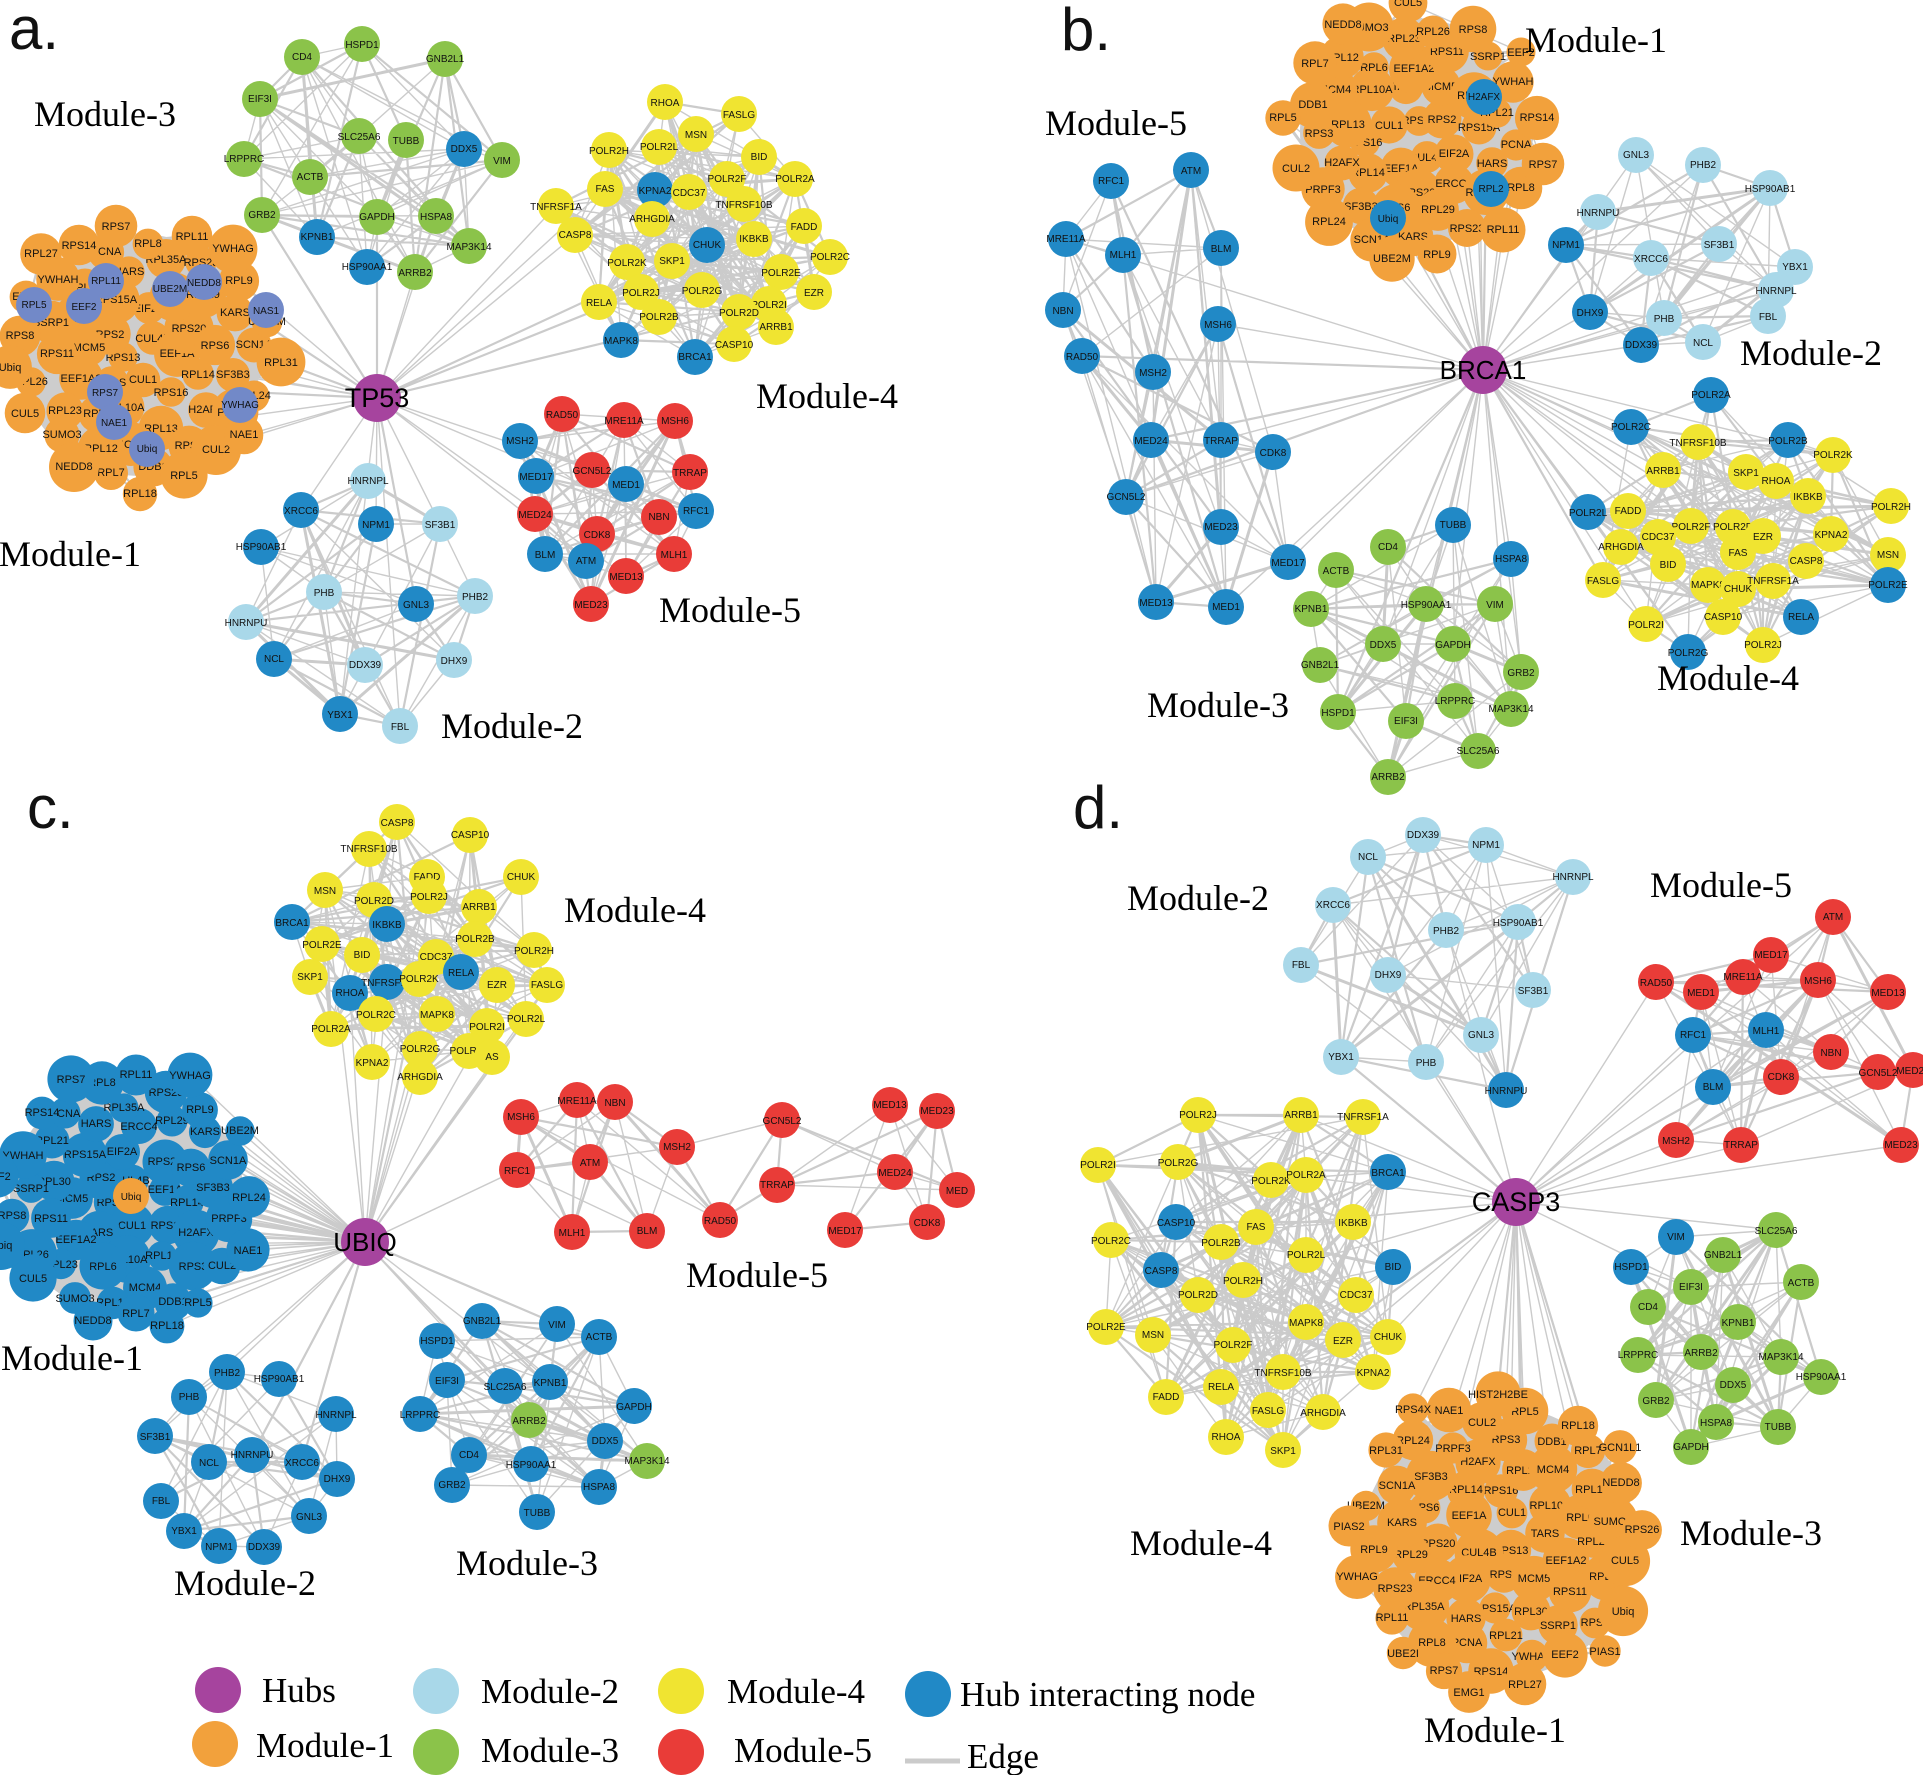 This screenshot has width=1923, height=1775. Describe the element at coordinates (200, 1110) in the screenshot. I see `svg-text: RPL9` at that location.